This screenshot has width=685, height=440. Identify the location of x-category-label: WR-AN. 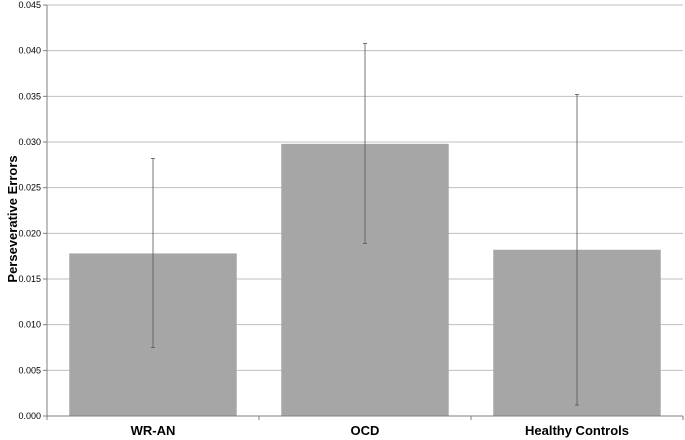
(153, 430).